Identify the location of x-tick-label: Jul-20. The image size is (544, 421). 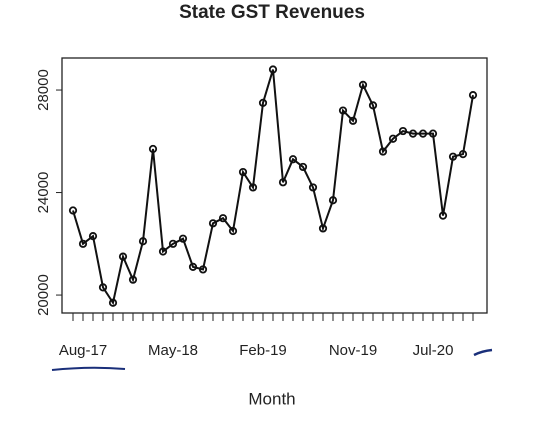
(433, 350).